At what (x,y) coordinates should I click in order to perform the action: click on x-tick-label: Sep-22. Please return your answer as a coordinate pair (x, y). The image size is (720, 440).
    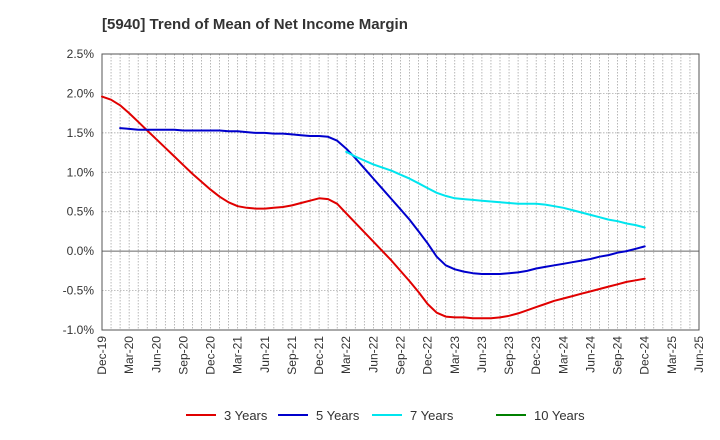
    Looking at the image, I should click on (401, 355).